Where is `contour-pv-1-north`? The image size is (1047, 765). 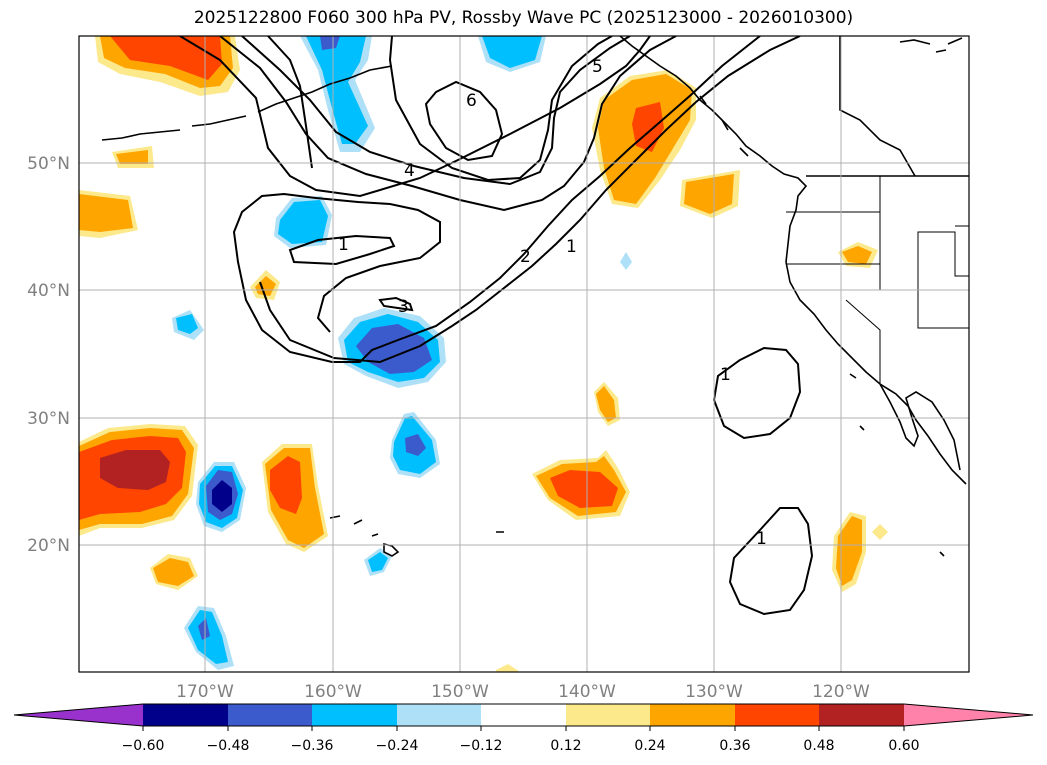 contour-pv-1-north is located at coordinates (342, 250).